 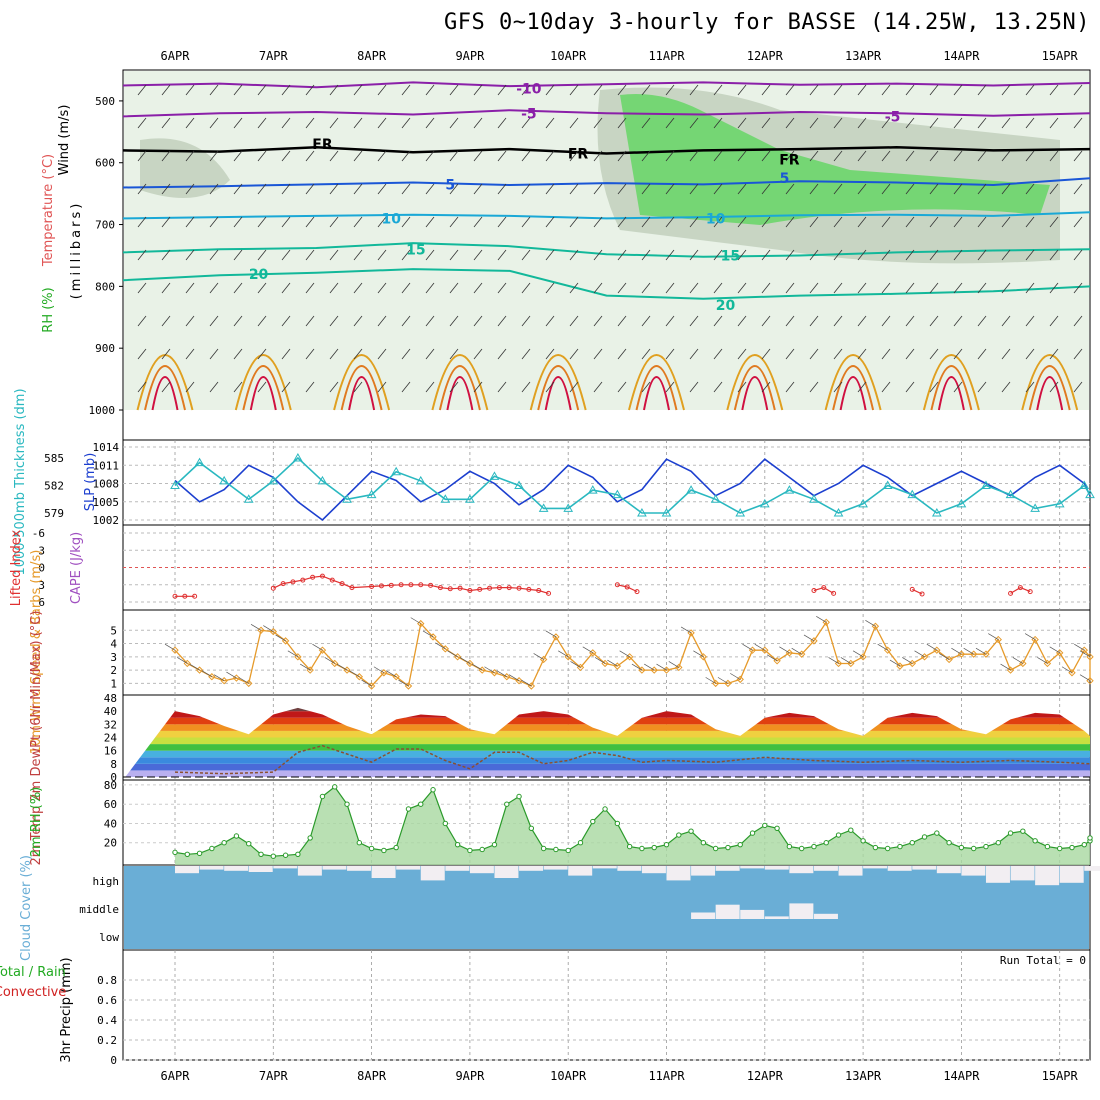 I want to click on rh-shade-moist, so click(x=835, y=159).